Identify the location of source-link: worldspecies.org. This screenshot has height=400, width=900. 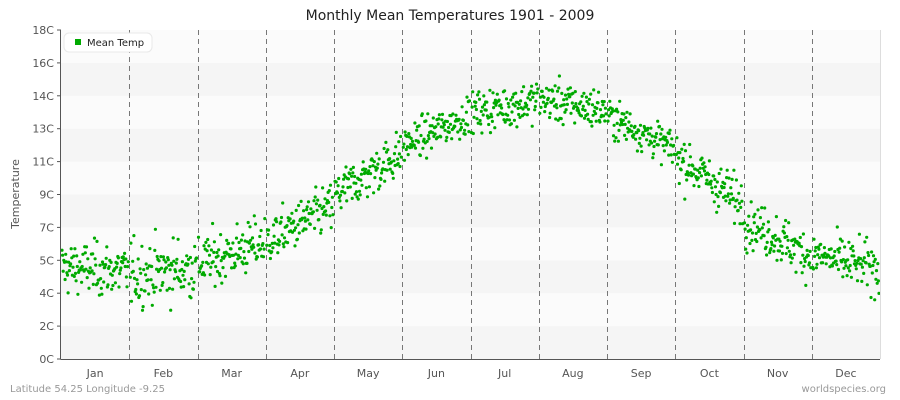
(843, 389).